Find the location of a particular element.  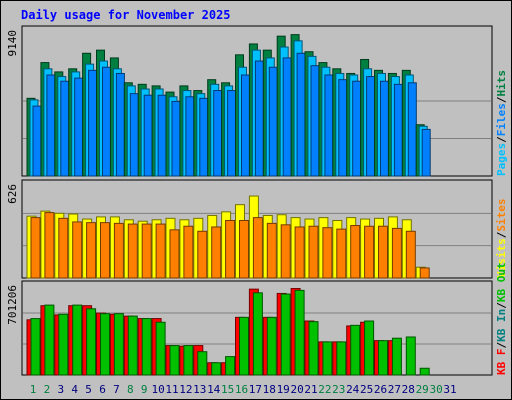

legend-entry: KB F is located at coordinates (501, 362).